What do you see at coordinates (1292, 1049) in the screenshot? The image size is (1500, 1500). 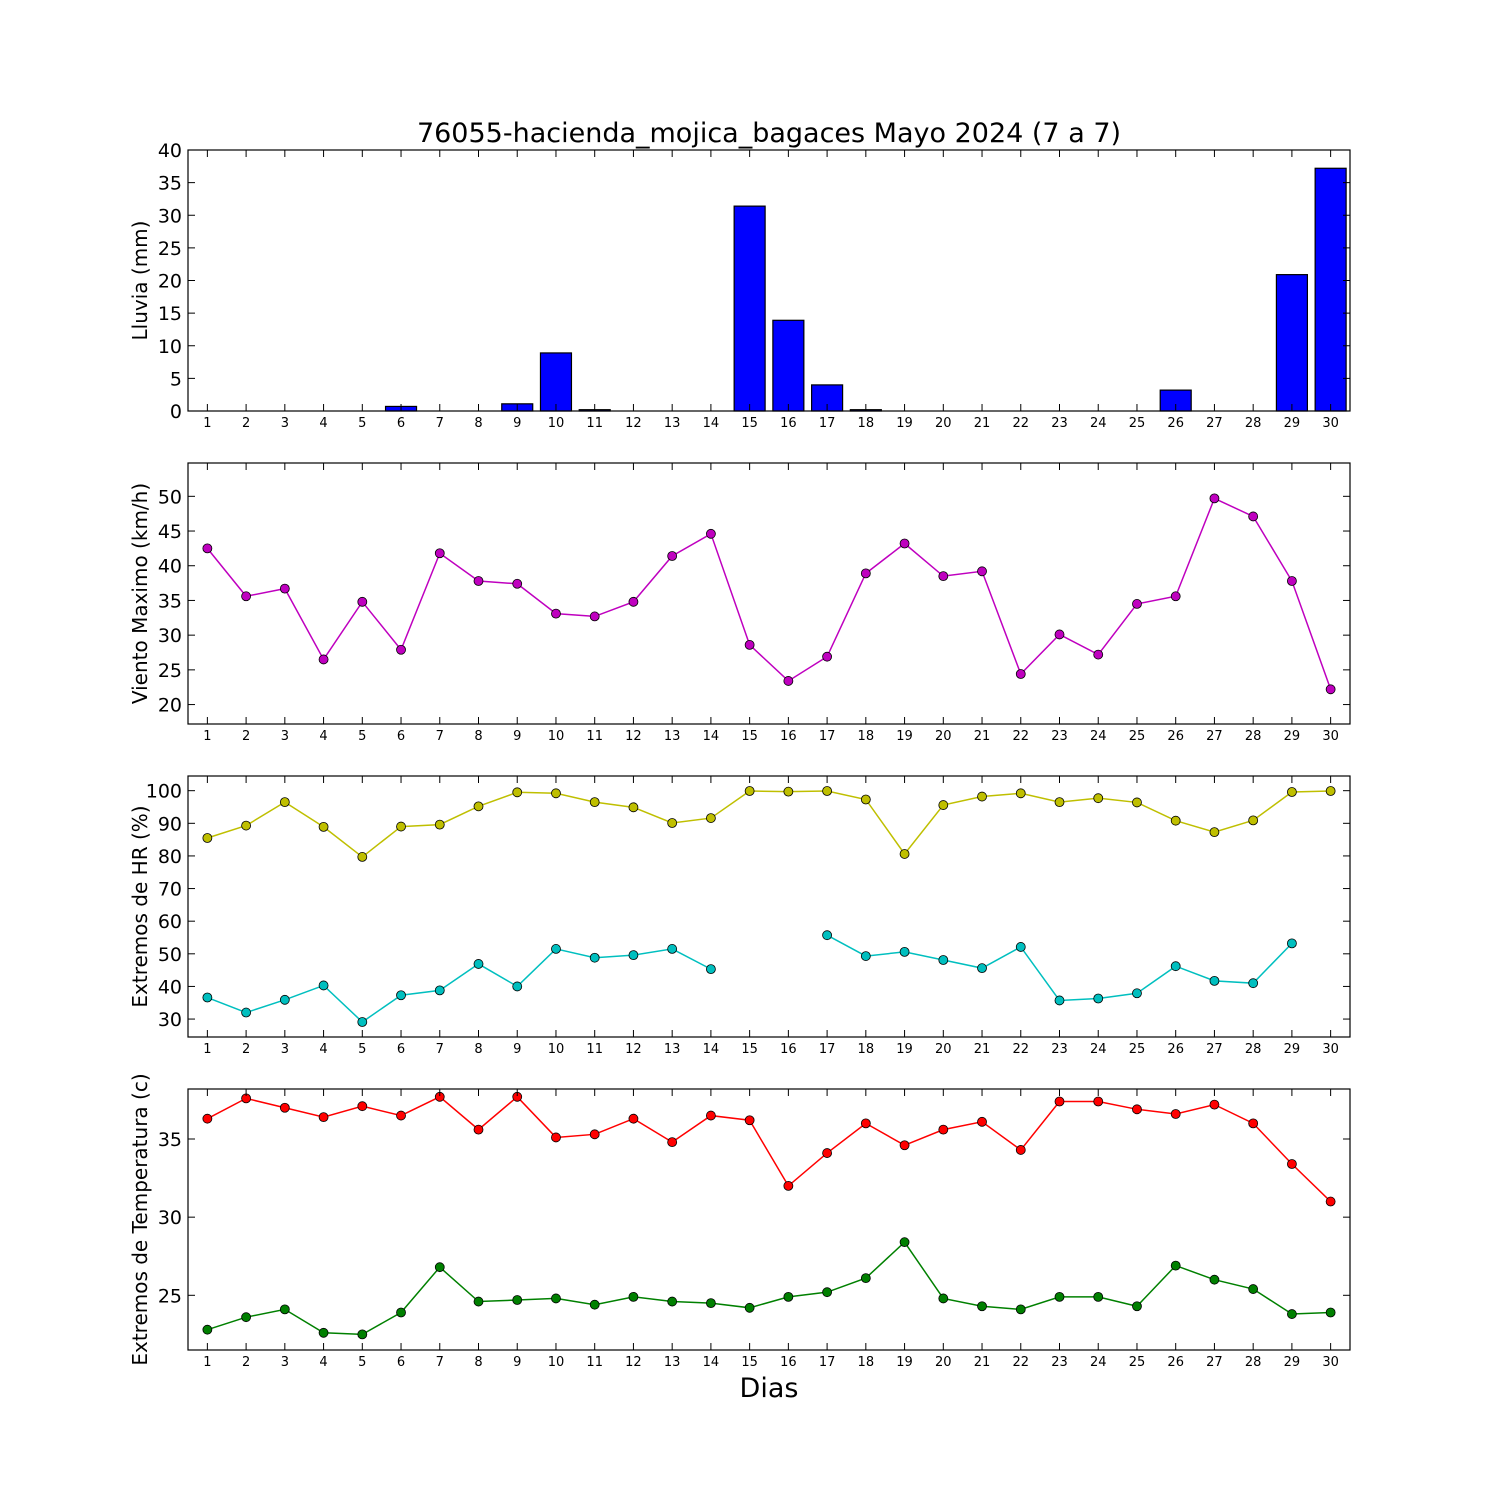 I see `x-tick-label: 29` at bounding box center [1292, 1049].